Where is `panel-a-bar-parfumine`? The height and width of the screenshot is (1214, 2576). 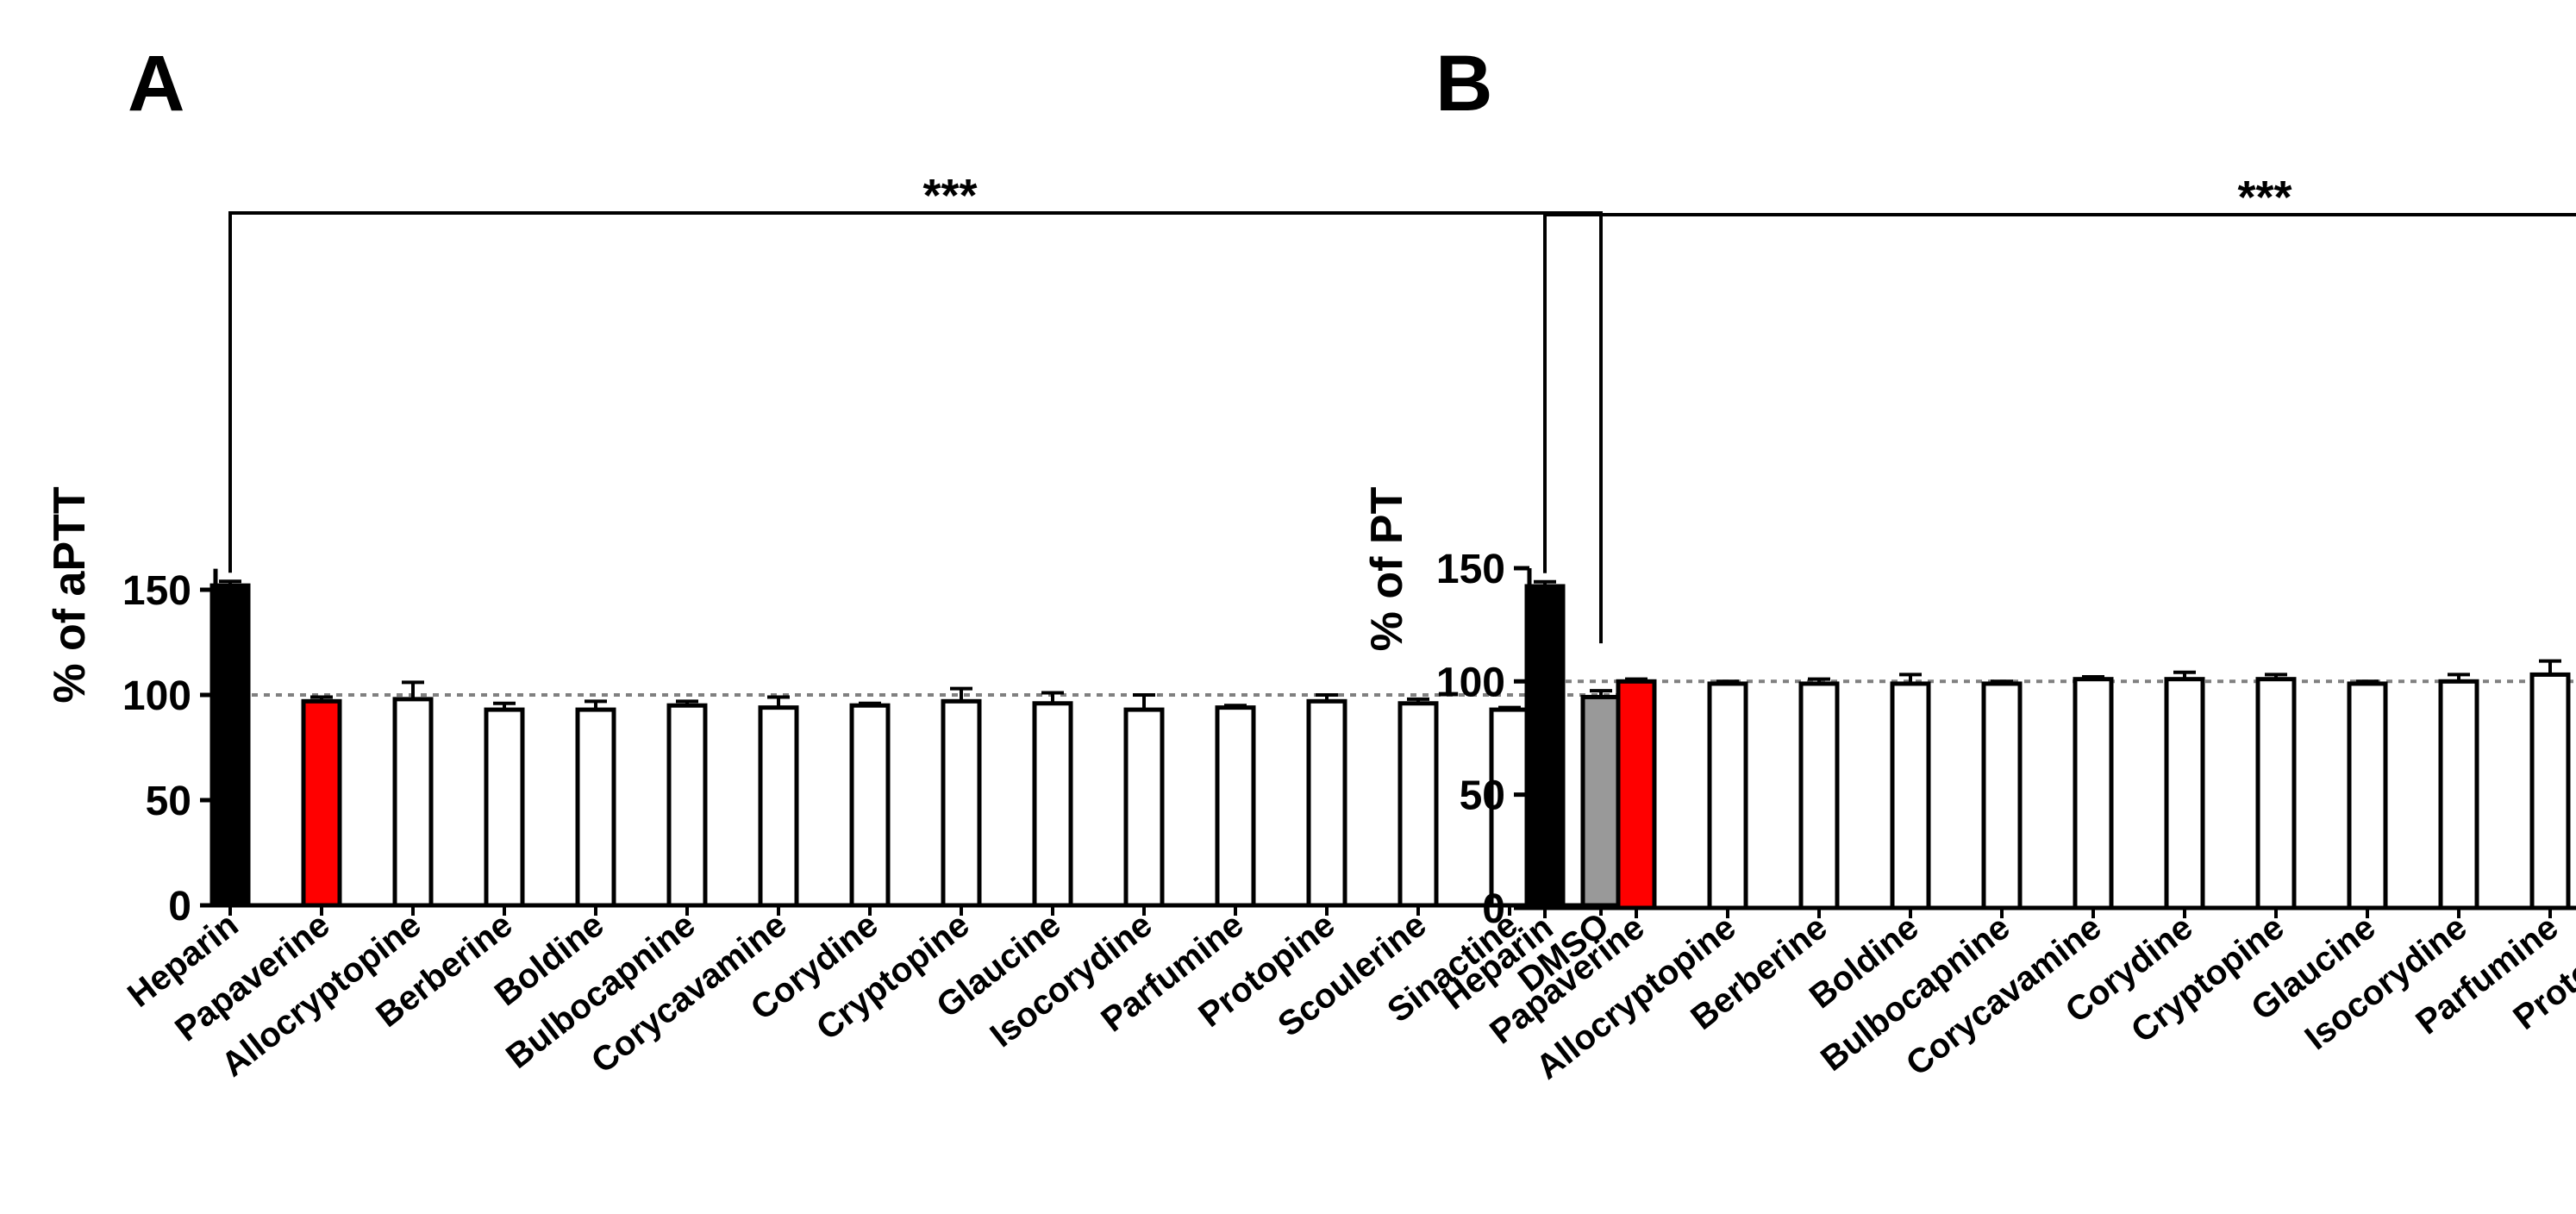 panel-a-bar-parfumine is located at coordinates (1235, 806).